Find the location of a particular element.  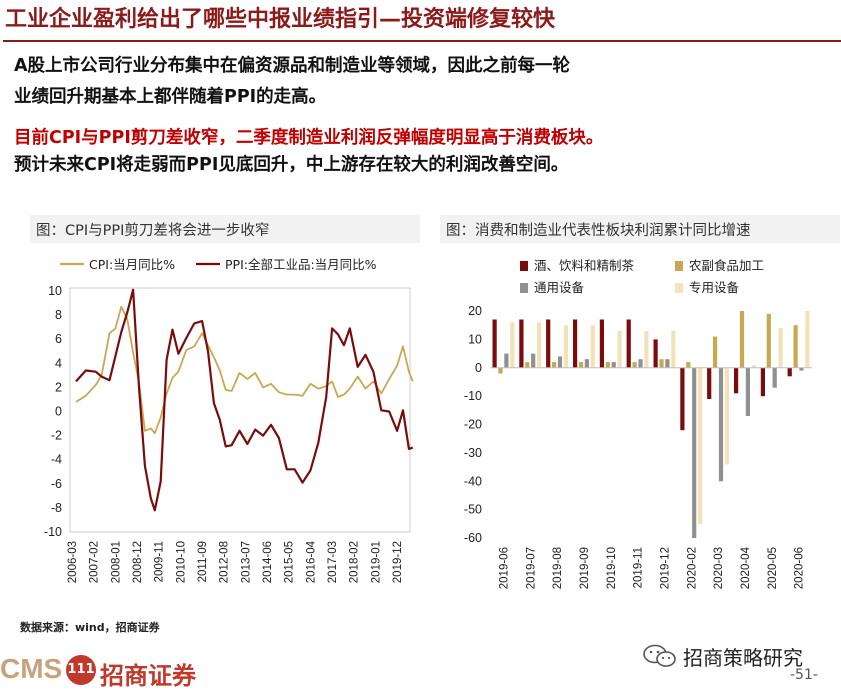

left-chart-title-bg is located at coordinates (225, 229).